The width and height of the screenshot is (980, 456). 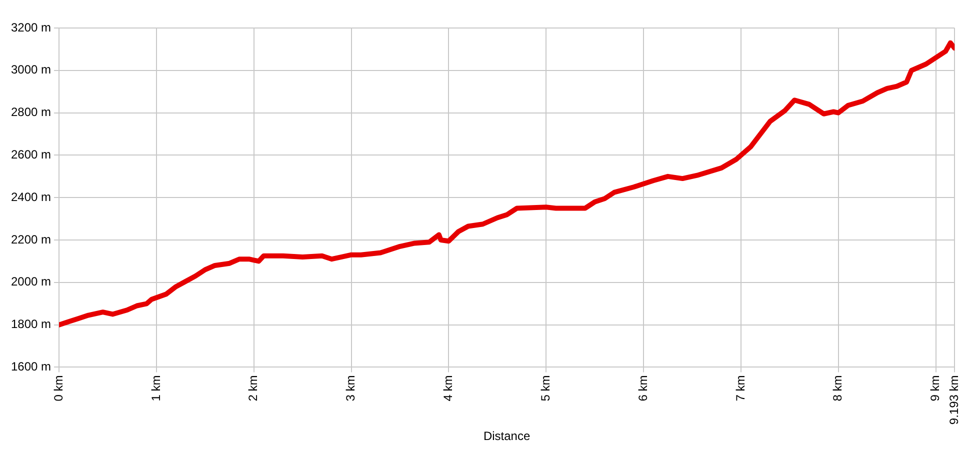 I want to click on x-tick-label: 1 km, so click(x=155, y=388).